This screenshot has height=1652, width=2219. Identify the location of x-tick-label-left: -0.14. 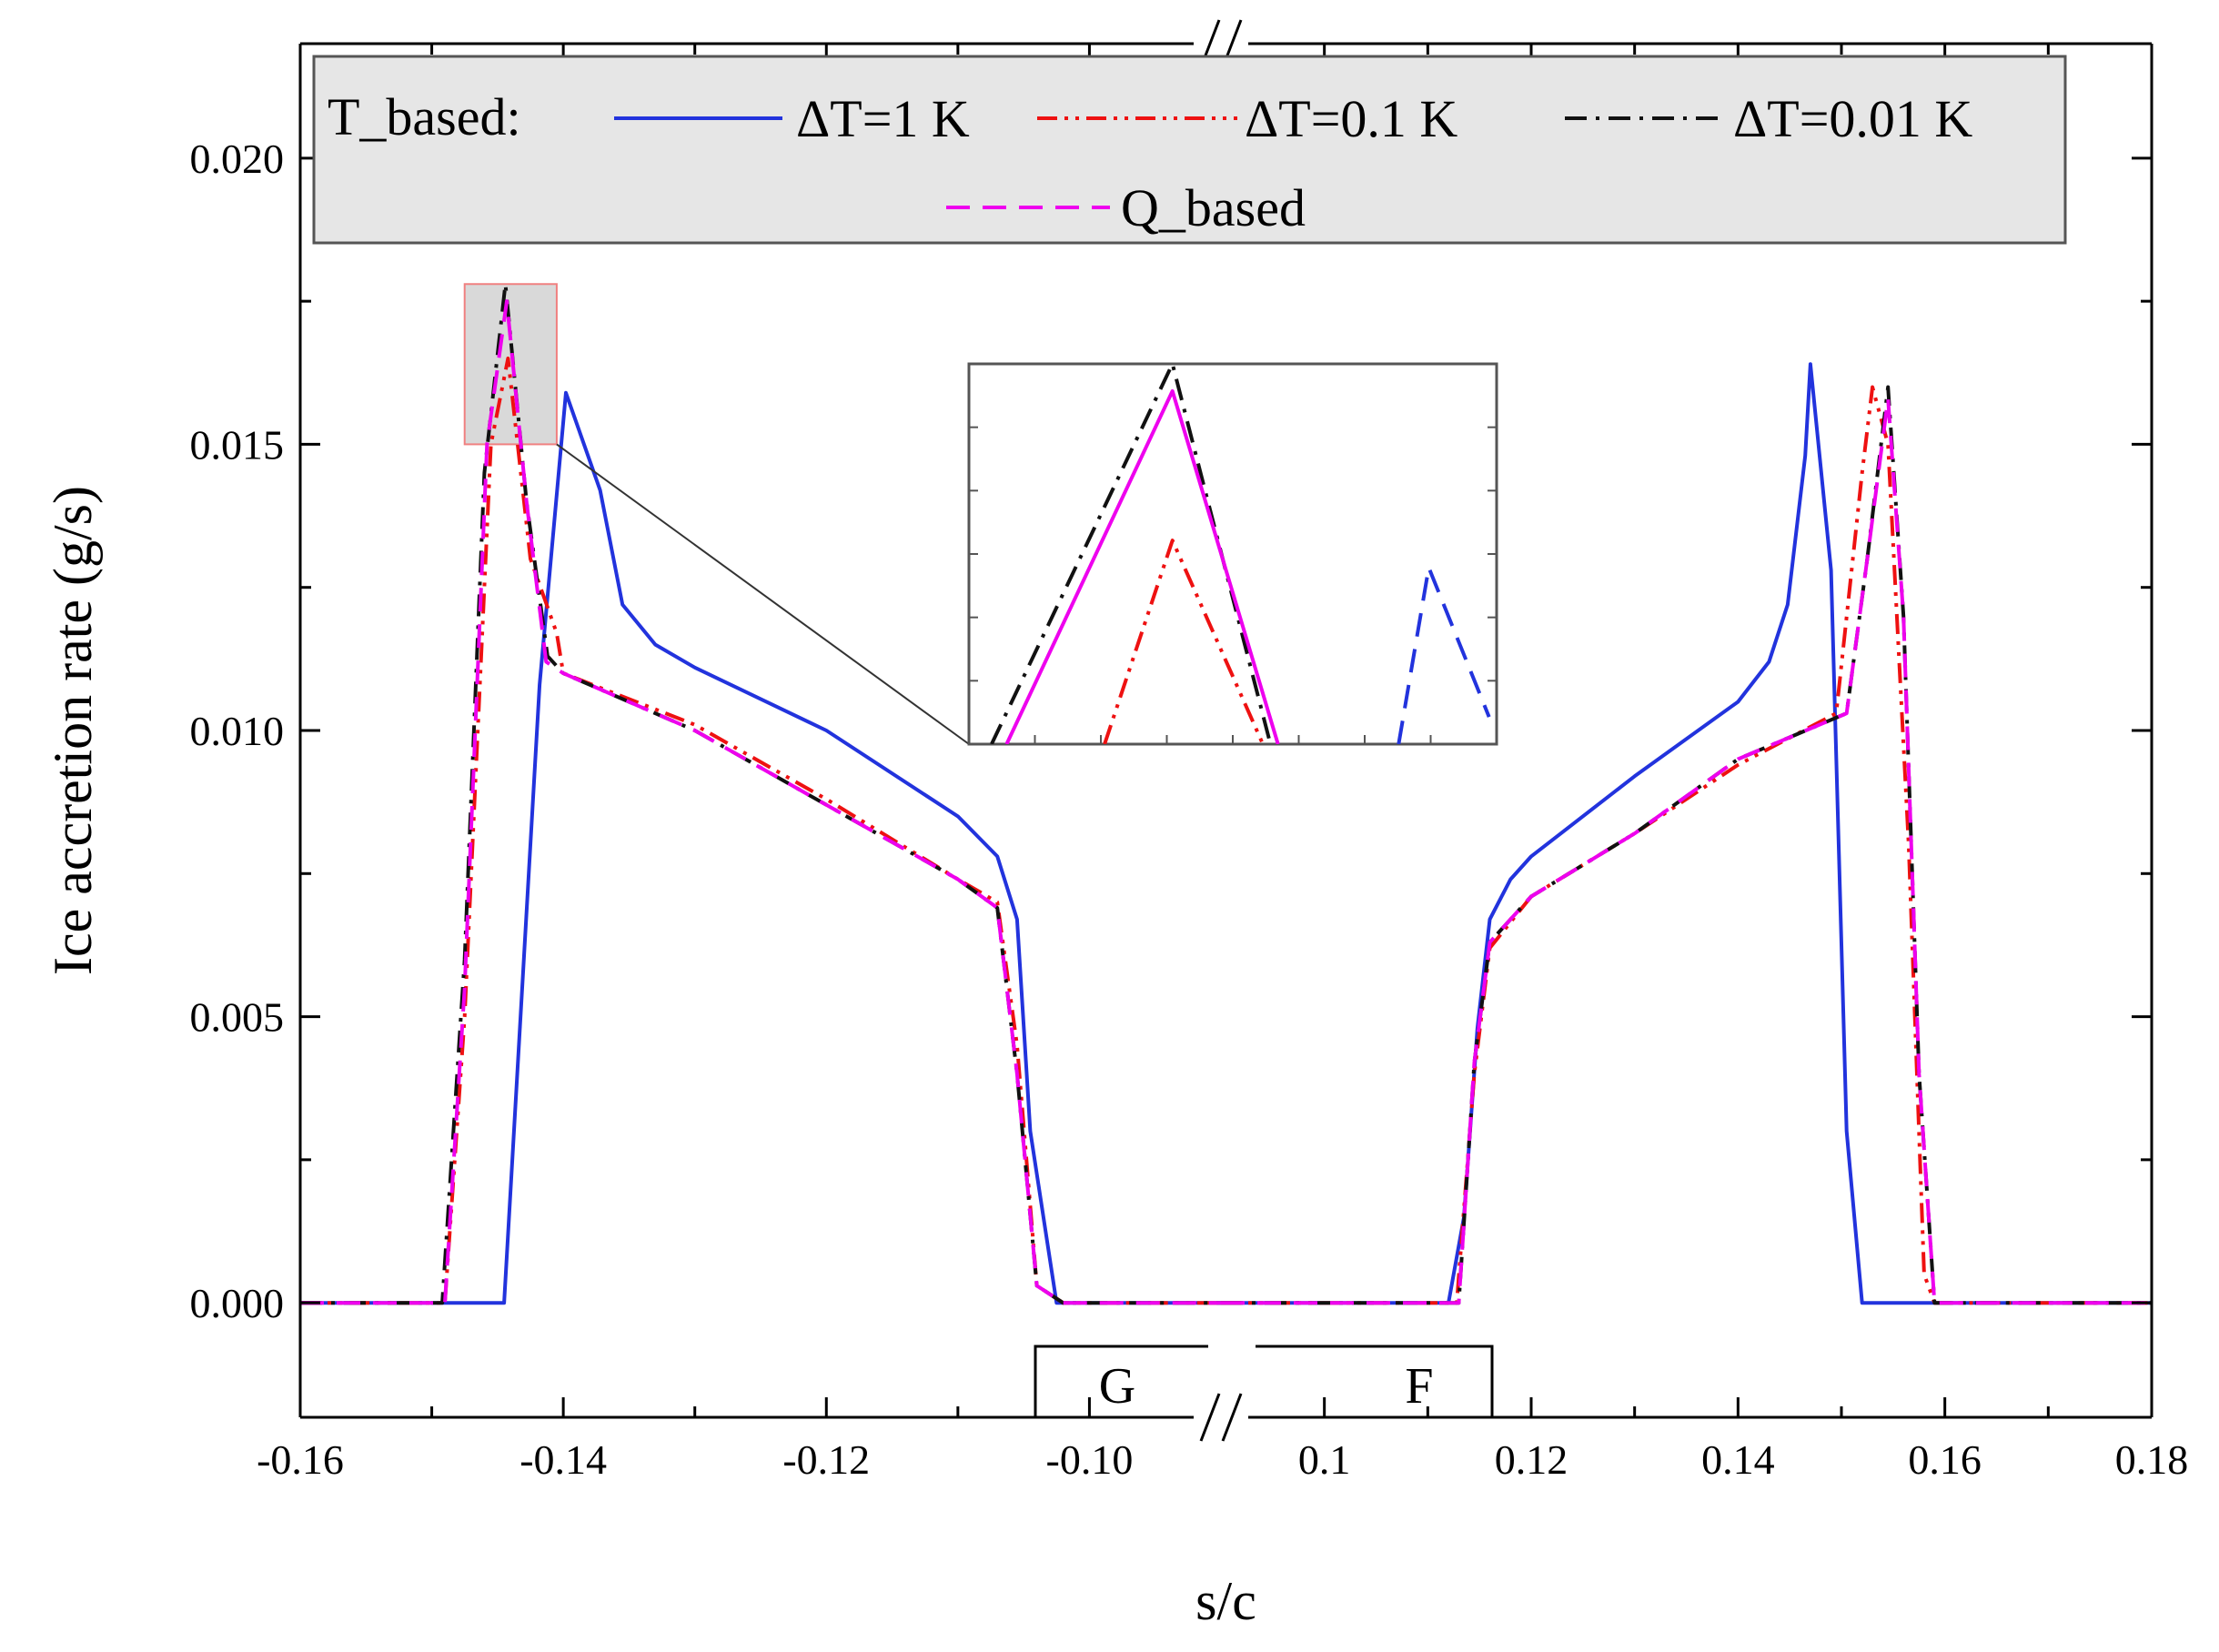
(563, 1459).